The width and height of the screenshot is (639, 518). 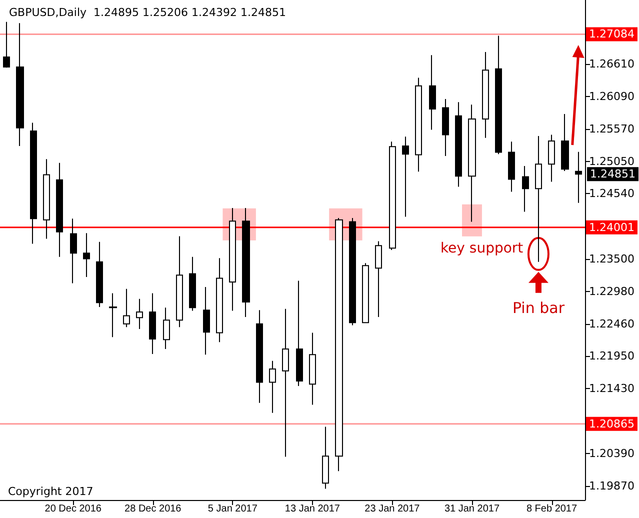 What do you see at coordinates (153, 509) in the screenshot?
I see `x-tick-label: 28 Dec 2016` at bounding box center [153, 509].